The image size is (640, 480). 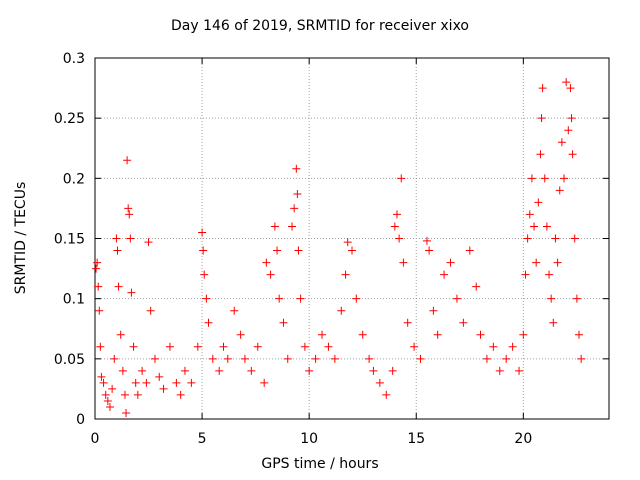 What do you see at coordinates (416, 439) in the screenshot?
I see `x-tick-label: 15` at bounding box center [416, 439].